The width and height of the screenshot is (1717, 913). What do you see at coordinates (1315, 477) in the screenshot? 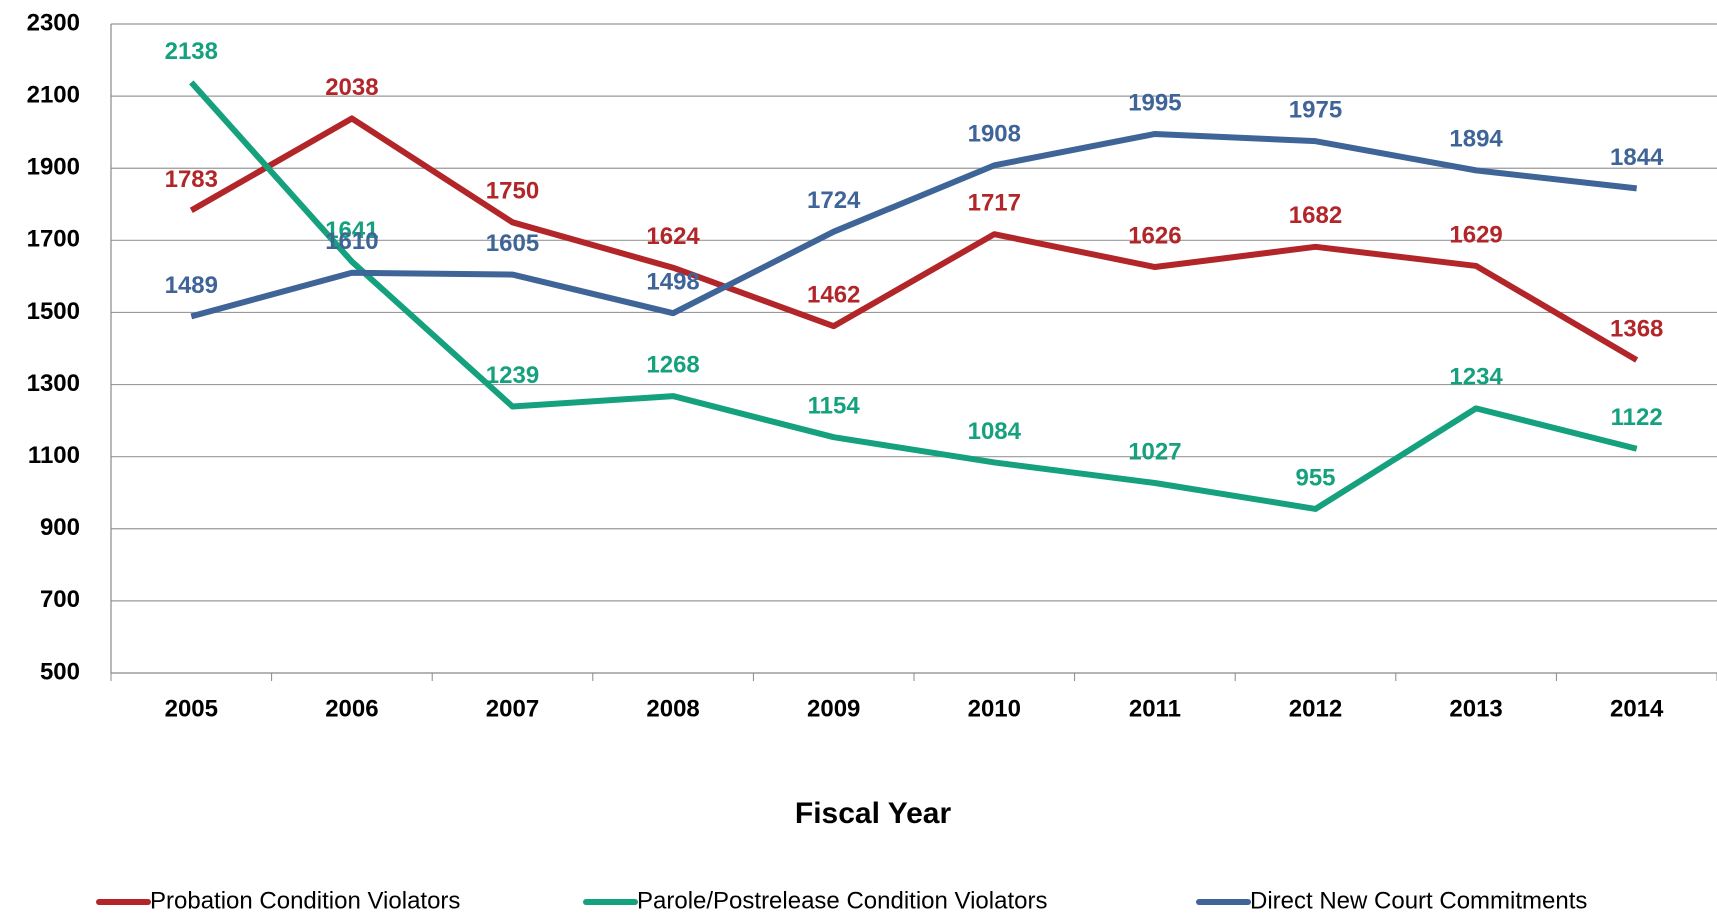
I see `data-label: 955` at bounding box center [1315, 477].